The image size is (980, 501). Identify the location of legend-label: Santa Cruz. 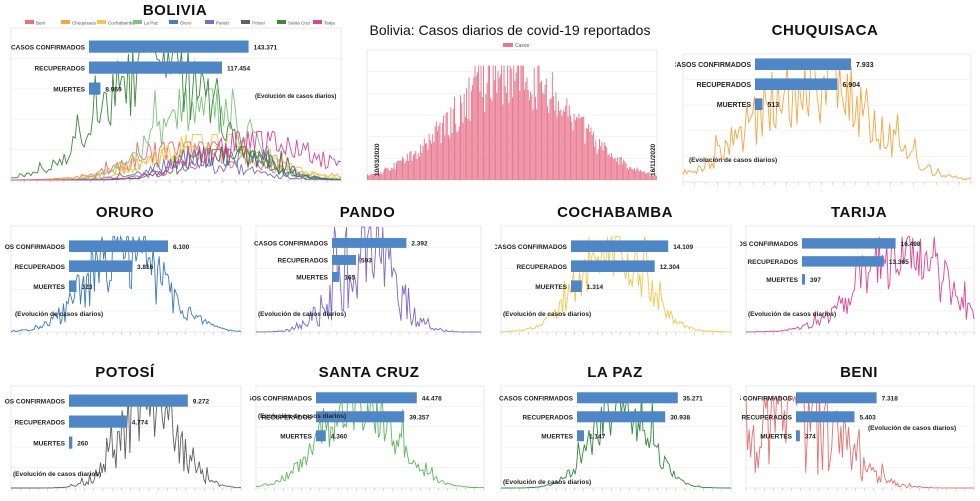
(299, 23).